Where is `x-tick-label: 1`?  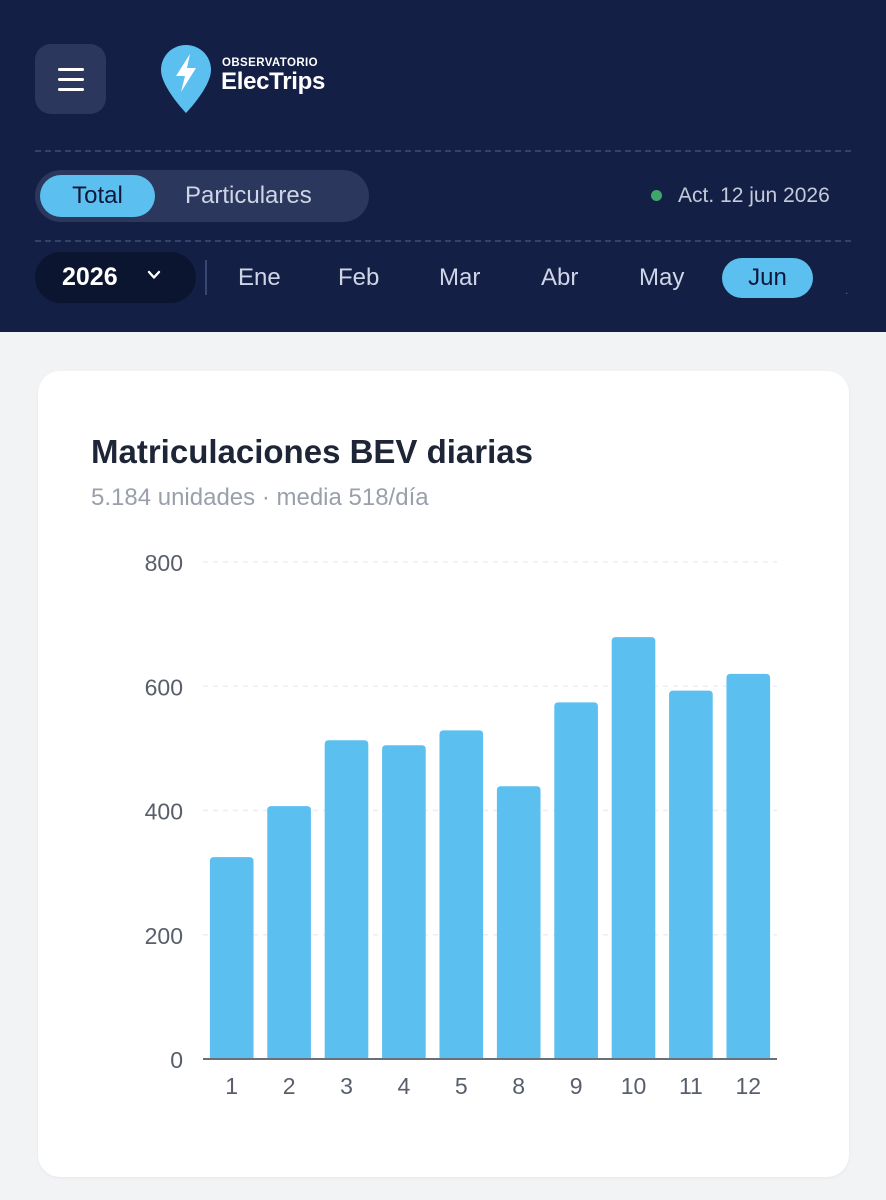
x-tick-label: 1 is located at coordinates (231, 1086).